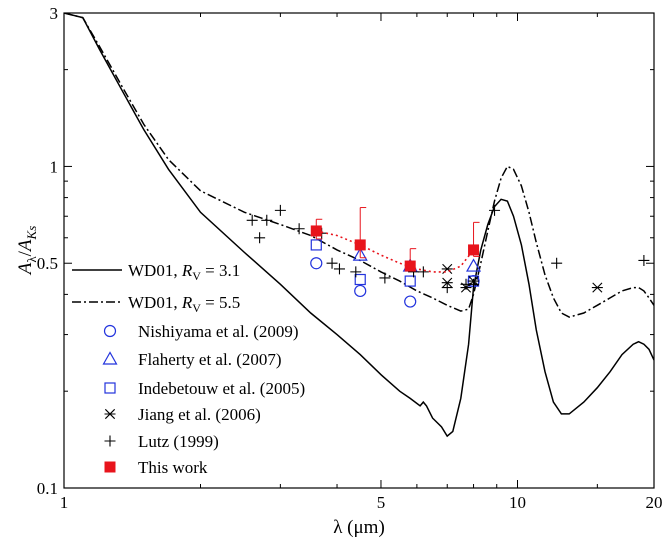 This screenshot has width=665, height=545. I want to click on legend-entry: This work, so click(156, 467).